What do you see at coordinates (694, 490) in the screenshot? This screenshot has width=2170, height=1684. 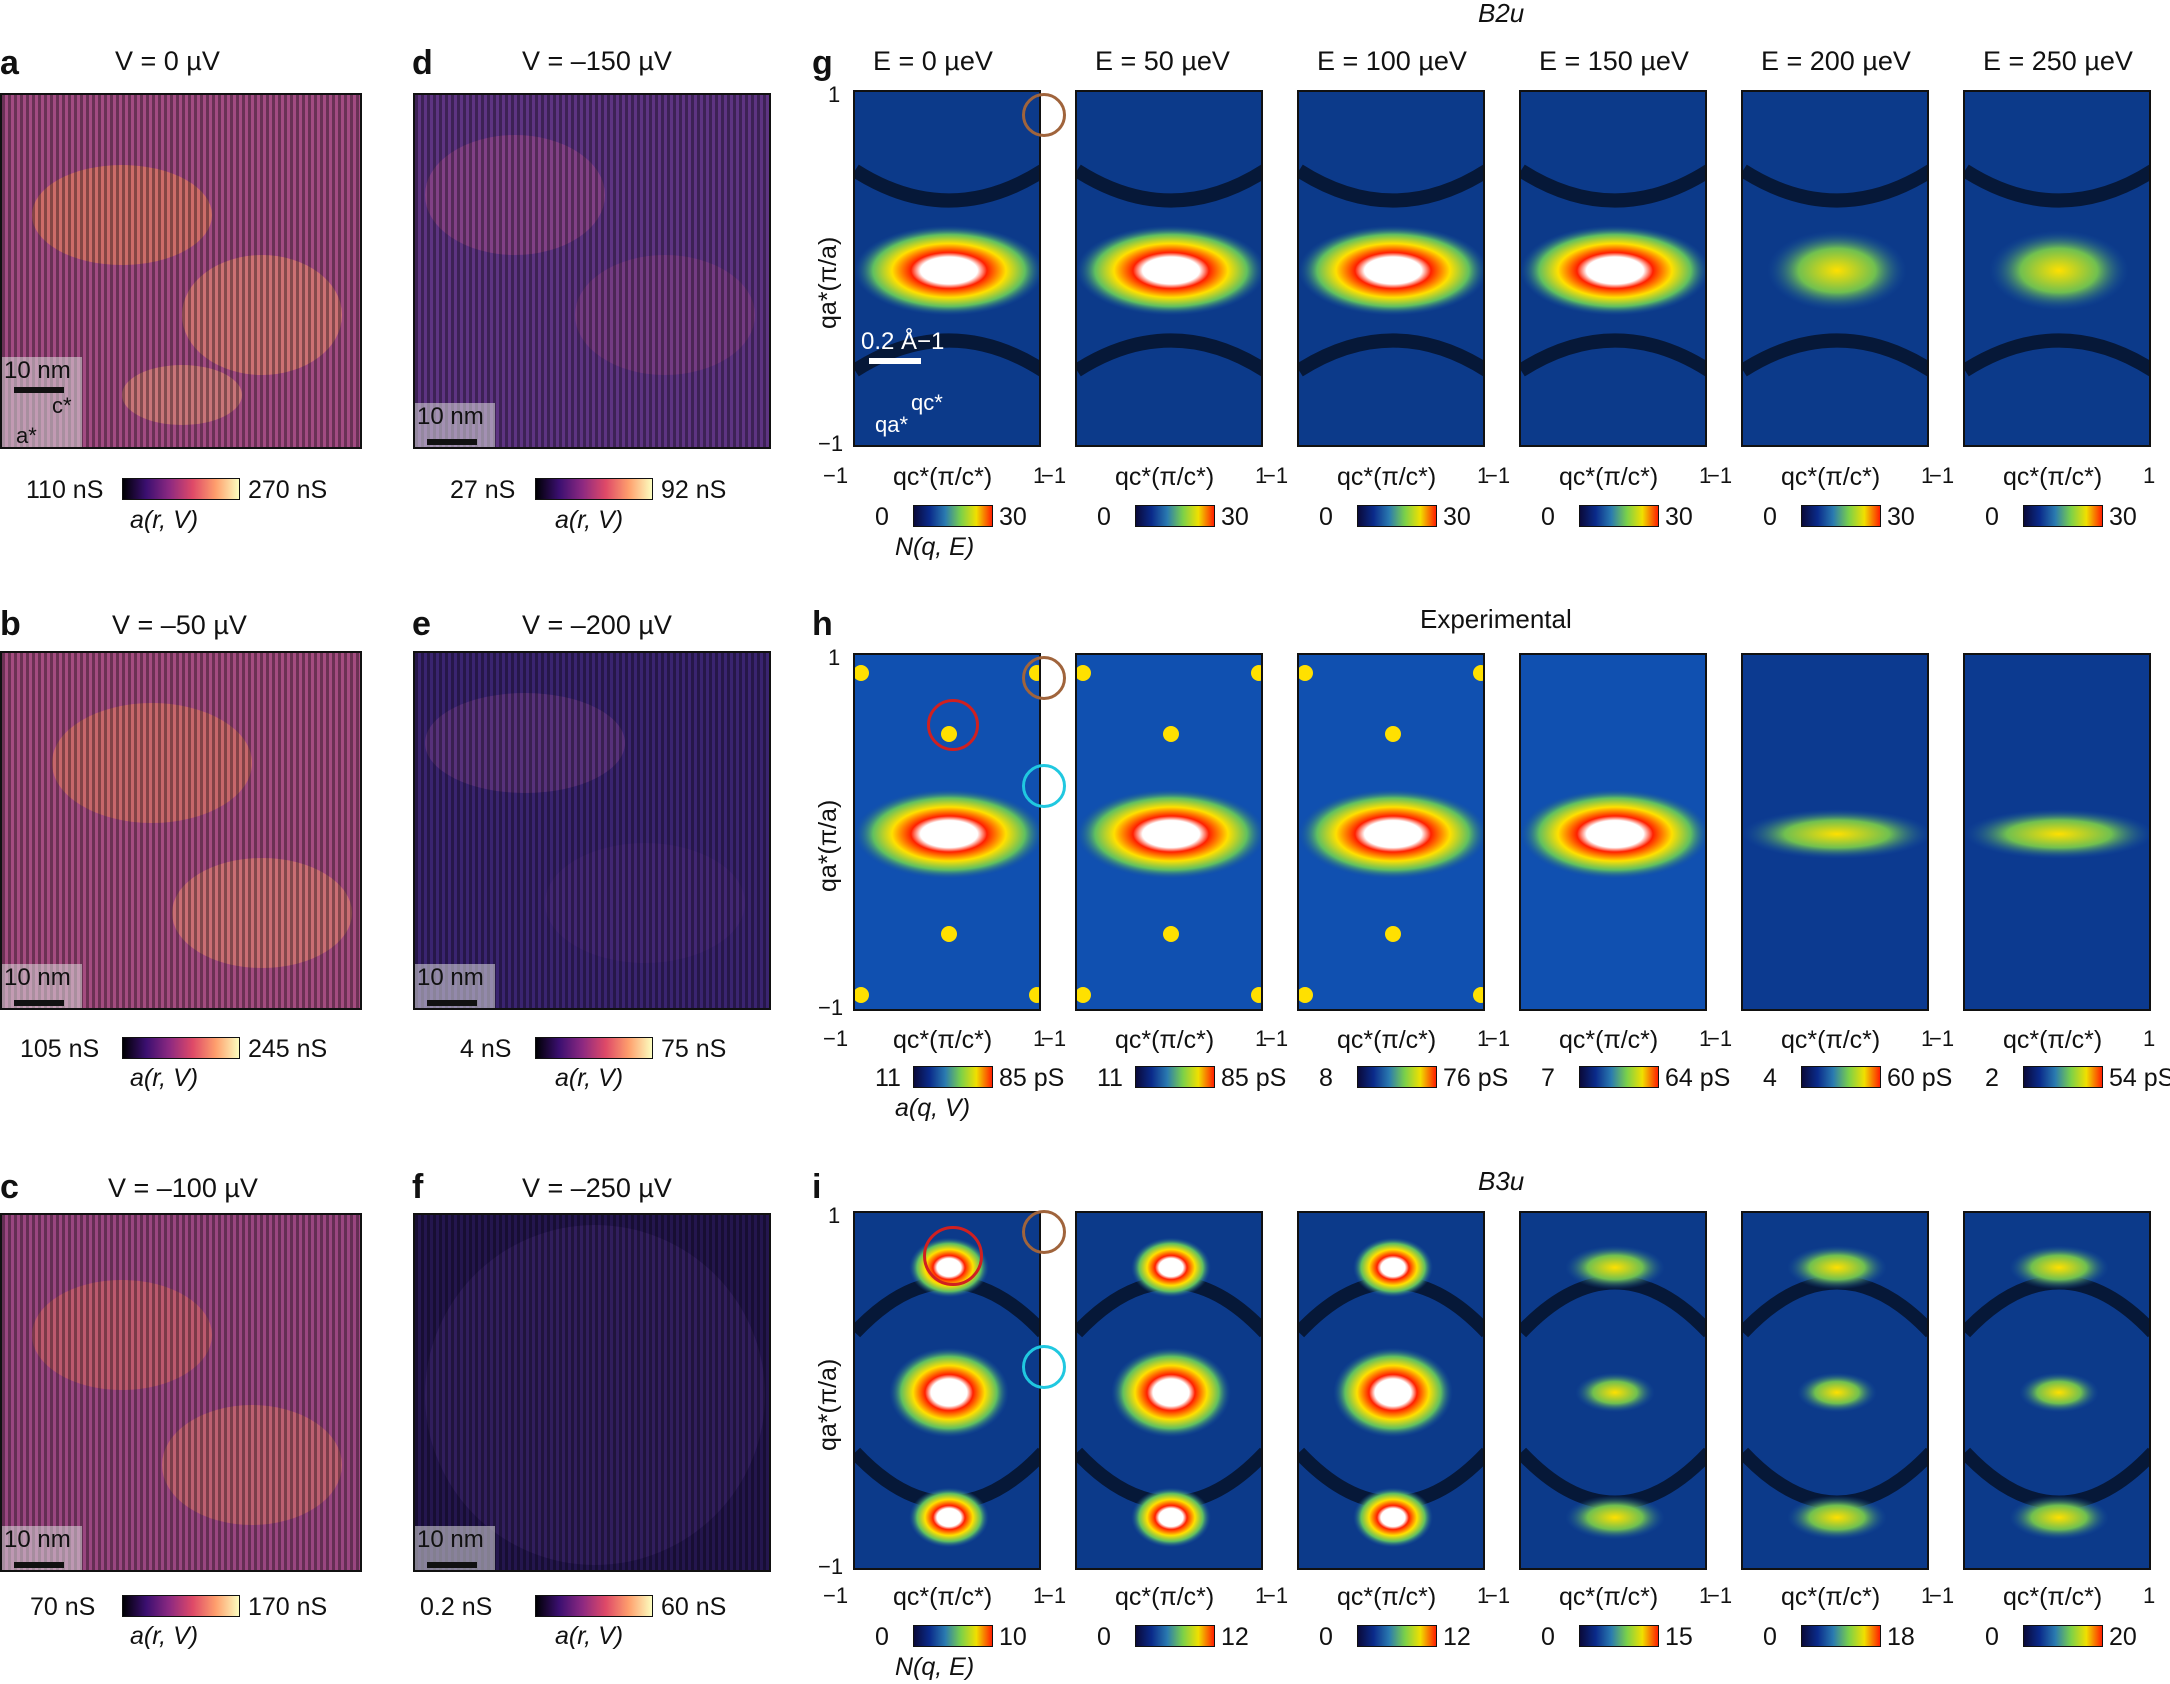 I see `cb-max-d: 92 nS` at bounding box center [694, 490].